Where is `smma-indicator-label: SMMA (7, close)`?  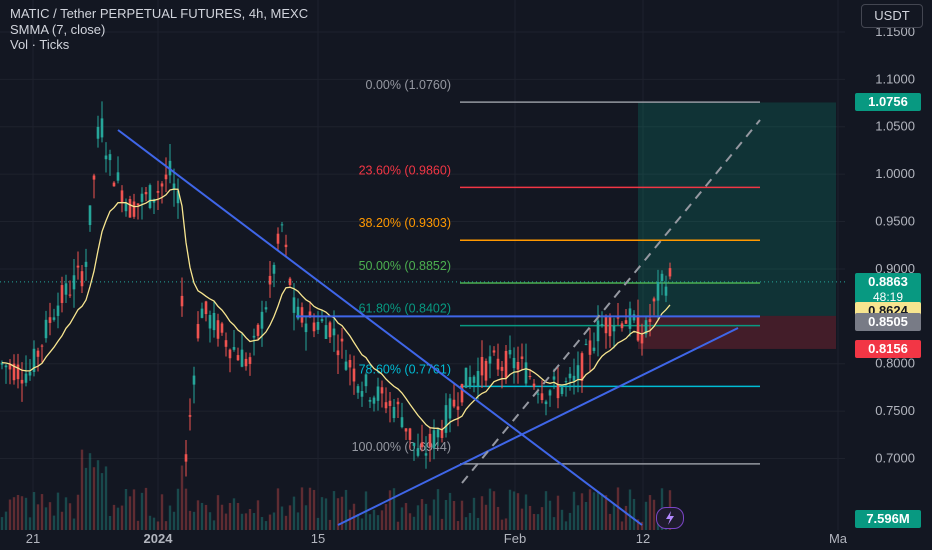
smma-indicator-label: SMMA (7, close) is located at coordinates (58, 29).